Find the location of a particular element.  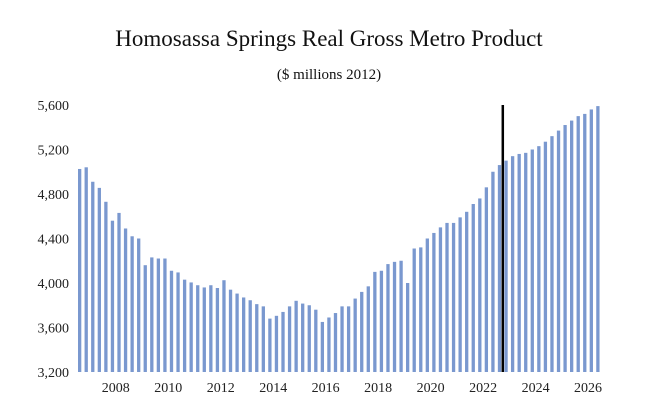

x-tick-label: 2020 is located at coordinates (431, 388).